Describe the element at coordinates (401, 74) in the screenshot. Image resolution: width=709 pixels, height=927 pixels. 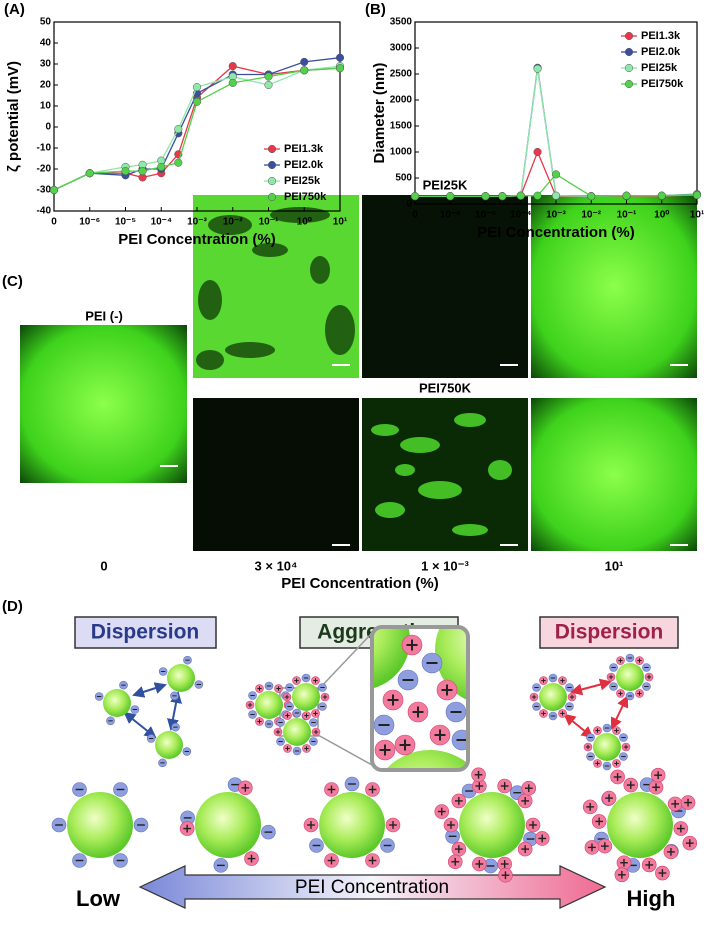
I see `y-tick-label: 2500` at that location.